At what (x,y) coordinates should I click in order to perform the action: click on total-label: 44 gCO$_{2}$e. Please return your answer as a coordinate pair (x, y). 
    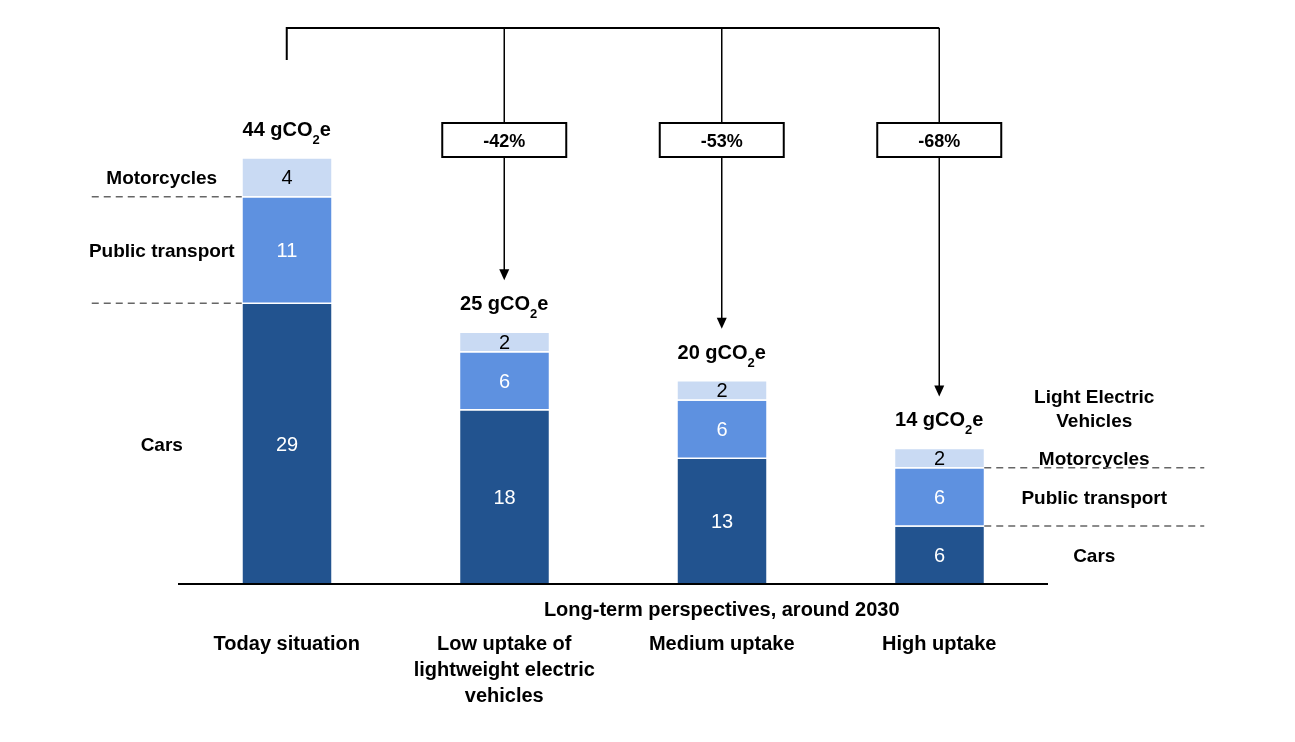
    Looking at the image, I should click on (286, 132).